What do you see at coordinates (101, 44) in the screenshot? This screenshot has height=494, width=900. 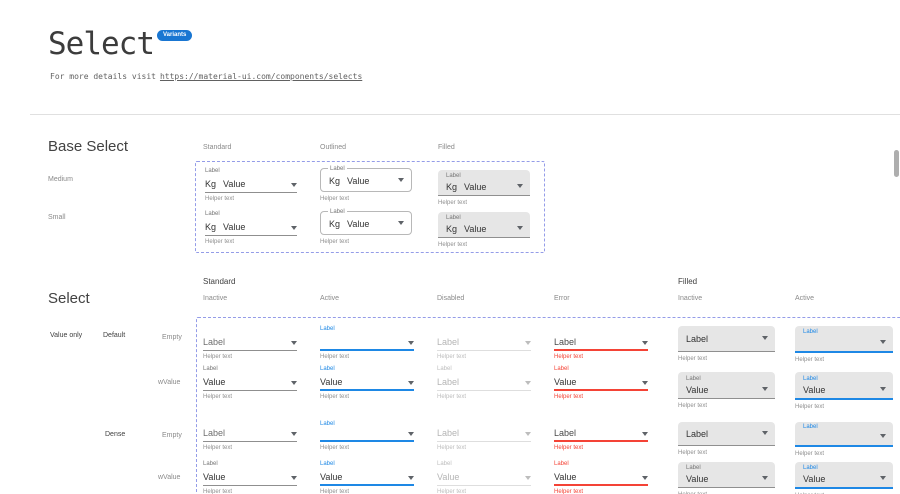 I see `page-title: Select` at bounding box center [101, 44].